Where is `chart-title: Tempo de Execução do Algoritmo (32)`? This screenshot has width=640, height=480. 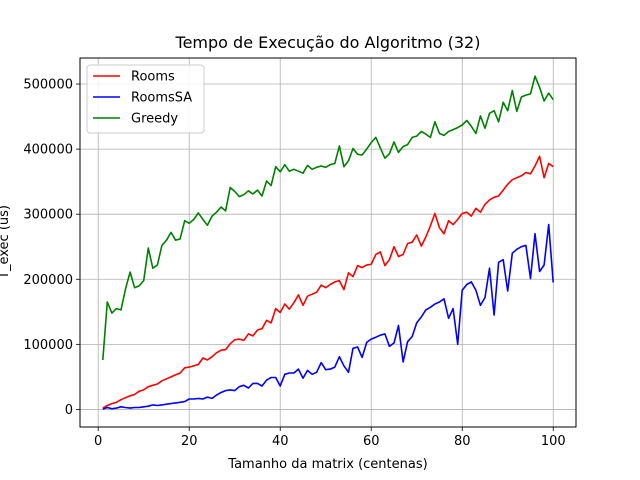
chart-title: Tempo de Execução do Algoritmo (32) is located at coordinates (328, 42).